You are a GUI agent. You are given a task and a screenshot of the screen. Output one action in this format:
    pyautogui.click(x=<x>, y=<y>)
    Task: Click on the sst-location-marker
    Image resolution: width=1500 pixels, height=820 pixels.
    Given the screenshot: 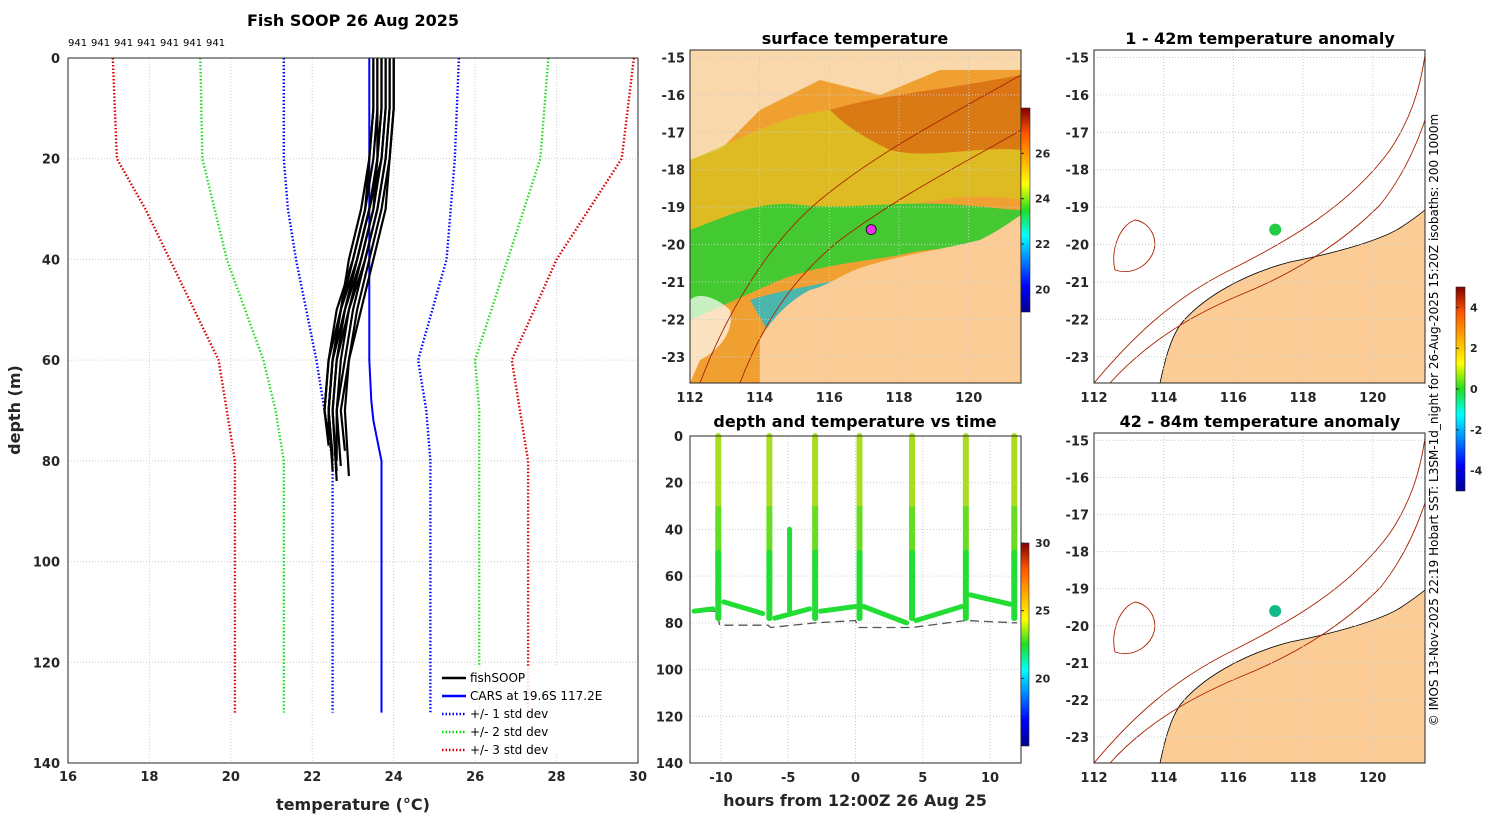 What is the action you would take?
    pyautogui.click(x=871, y=229)
    